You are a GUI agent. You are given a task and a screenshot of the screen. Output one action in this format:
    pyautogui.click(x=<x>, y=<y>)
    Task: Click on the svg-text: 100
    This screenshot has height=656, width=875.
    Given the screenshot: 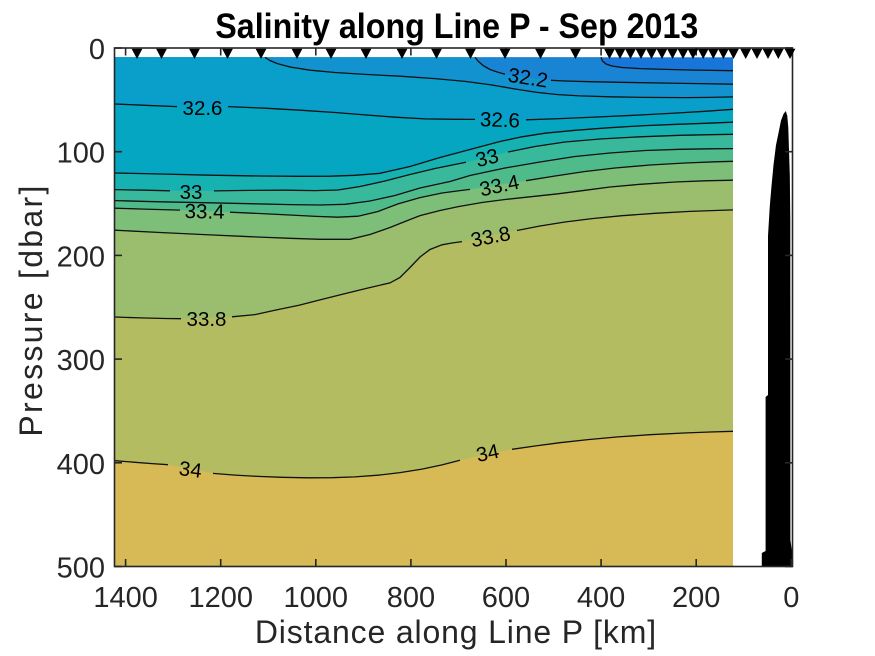 What is the action you would take?
    pyautogui.click(x=81, y=154)
    